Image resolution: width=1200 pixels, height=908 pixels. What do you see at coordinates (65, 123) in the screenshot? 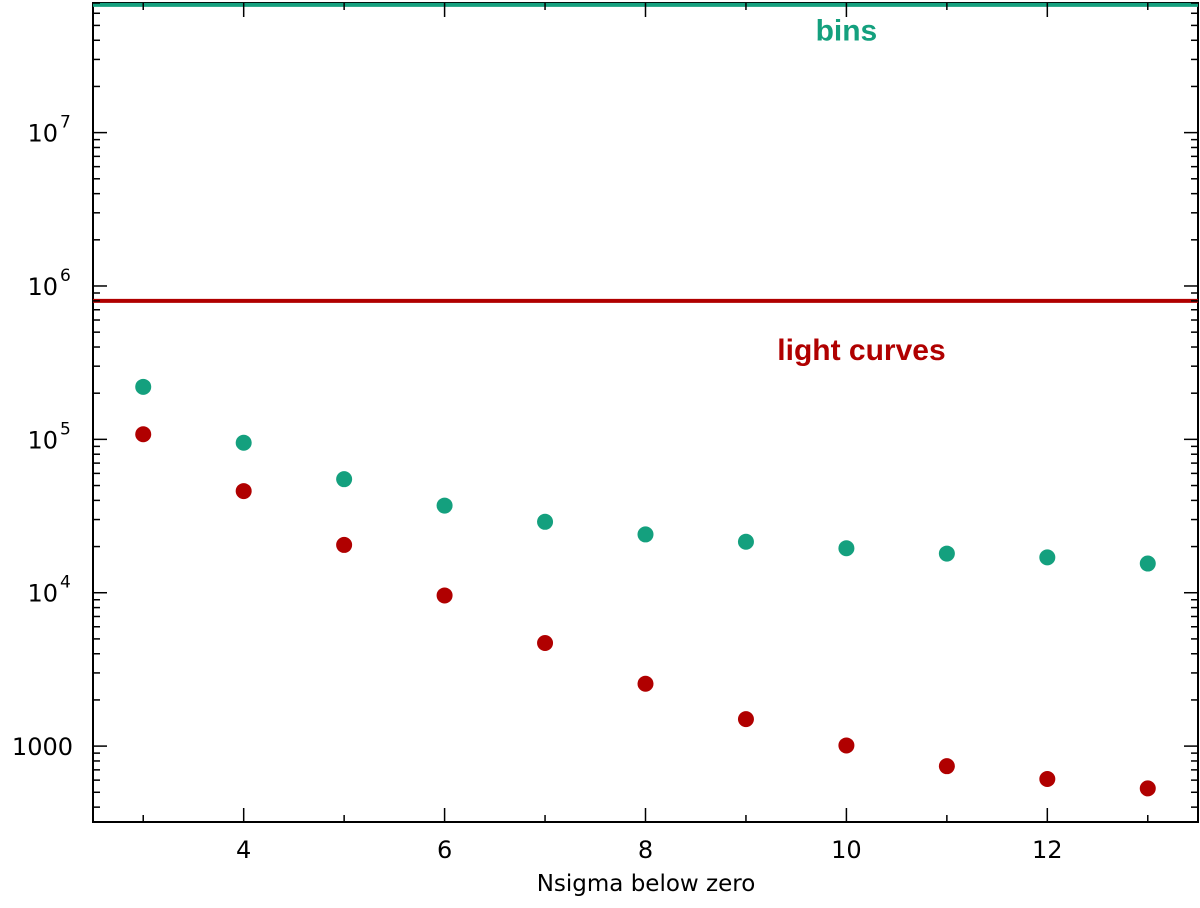
I see `y-tick-exponent: 7` at bounding box center [65, 123].